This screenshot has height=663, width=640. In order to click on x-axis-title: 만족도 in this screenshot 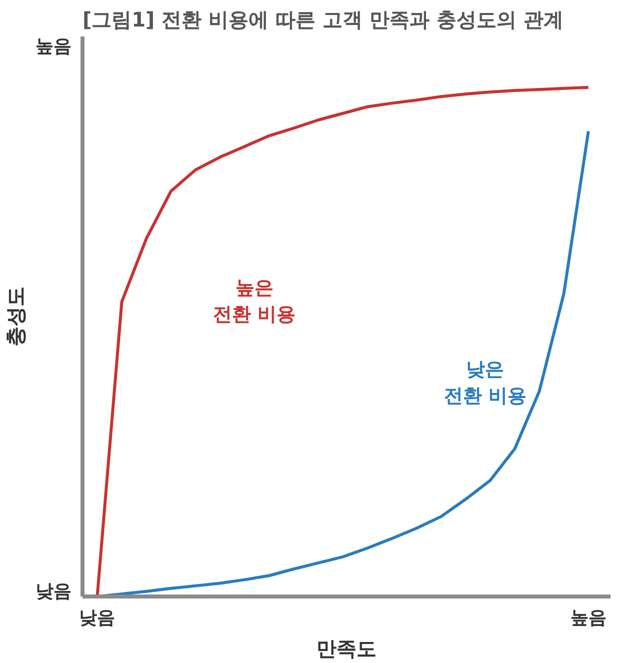, I will do `click(346, 648)`.